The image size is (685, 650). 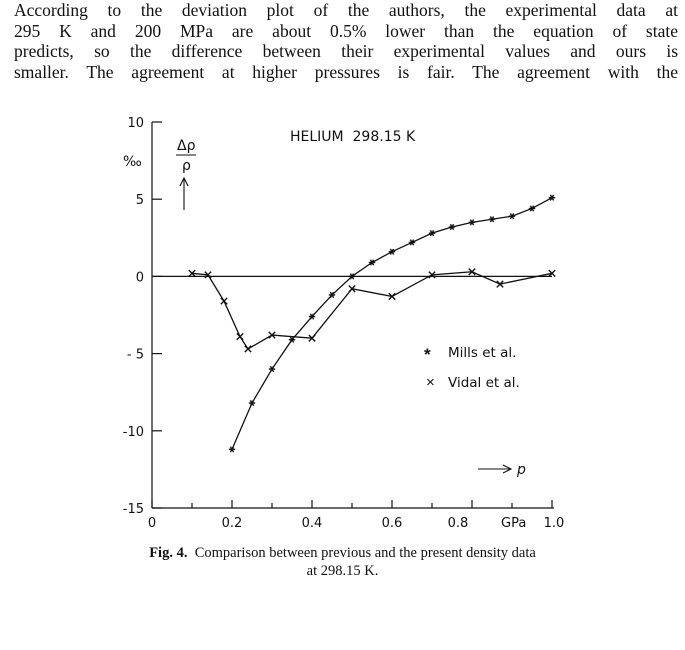 I want to click on y-label-denominator: ρ, so click(x=186, y=166).